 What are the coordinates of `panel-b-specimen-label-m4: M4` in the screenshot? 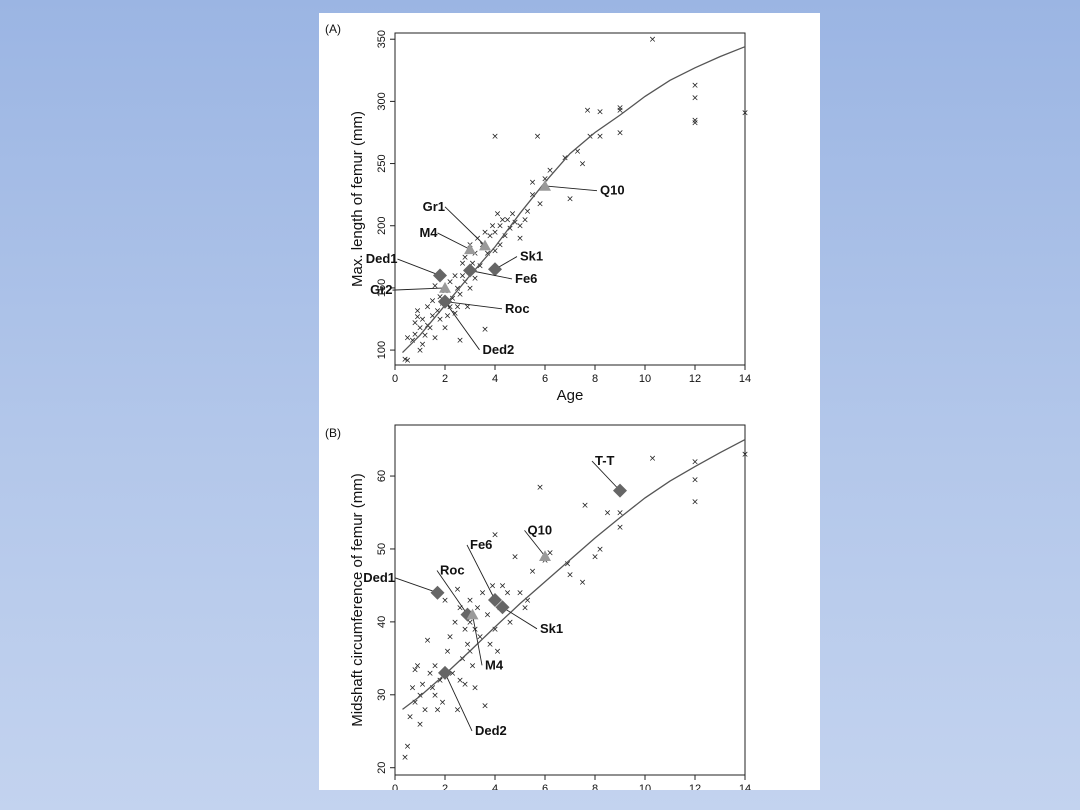 It's located at (494, 664).